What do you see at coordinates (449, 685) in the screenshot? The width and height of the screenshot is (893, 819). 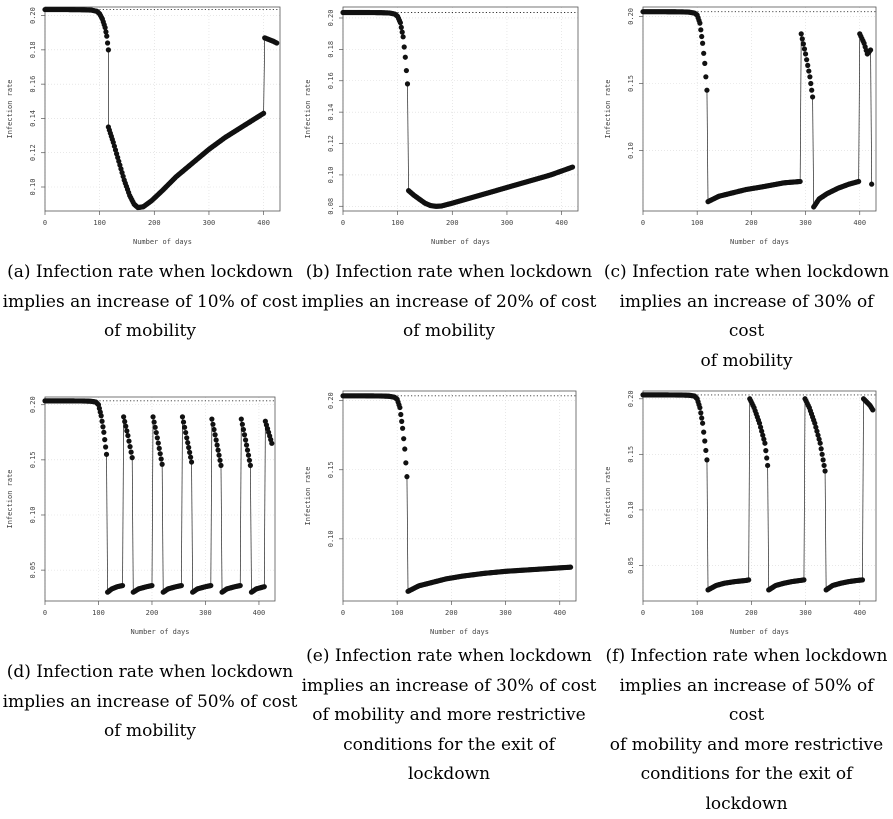 I see `caption-line: implies an increase of 30% of cost` at bounding box center [449, 685].